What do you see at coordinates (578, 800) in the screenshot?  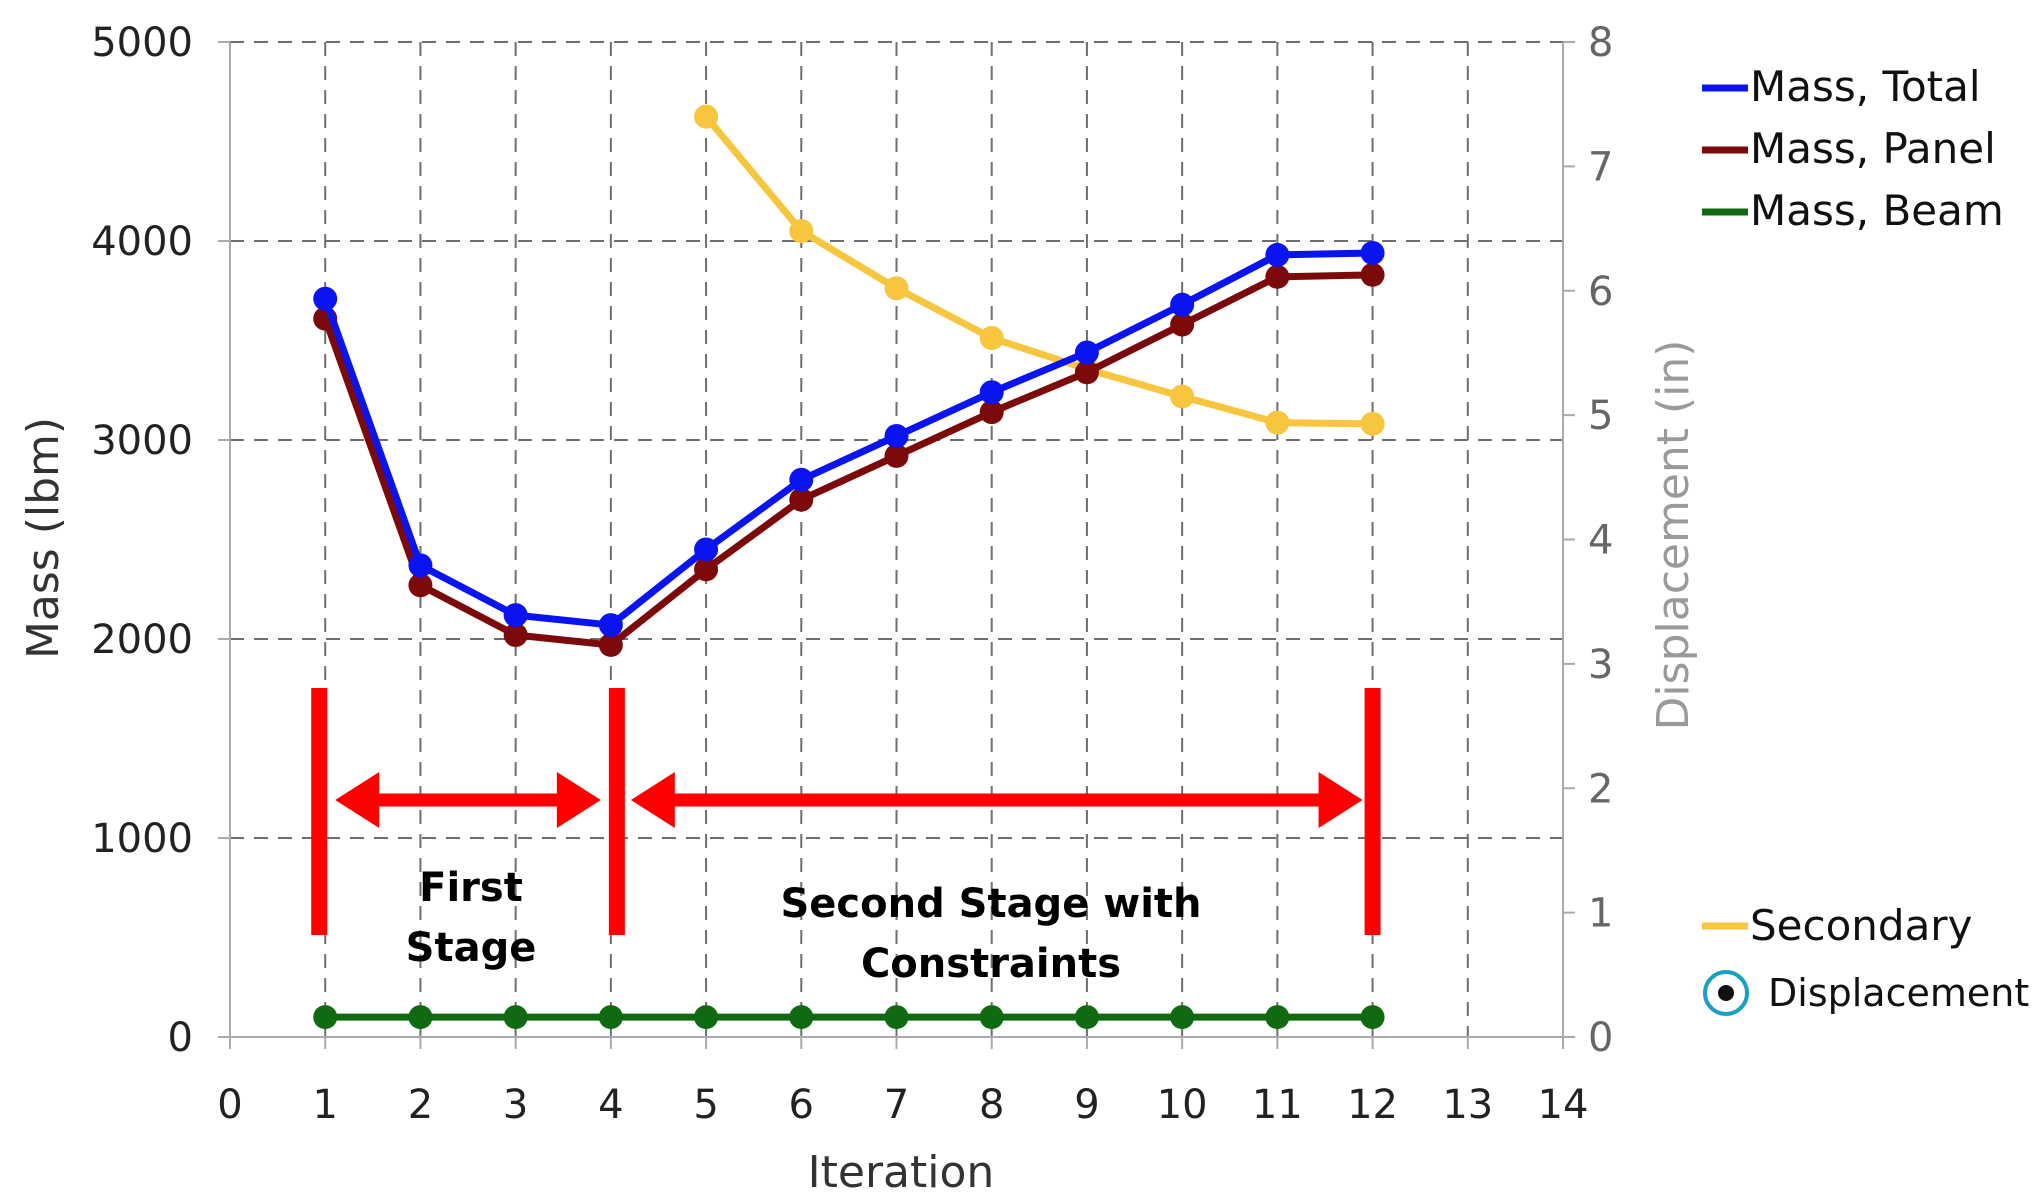 I see `stage1-arrow-head-right` at bounding box center [578, 800].